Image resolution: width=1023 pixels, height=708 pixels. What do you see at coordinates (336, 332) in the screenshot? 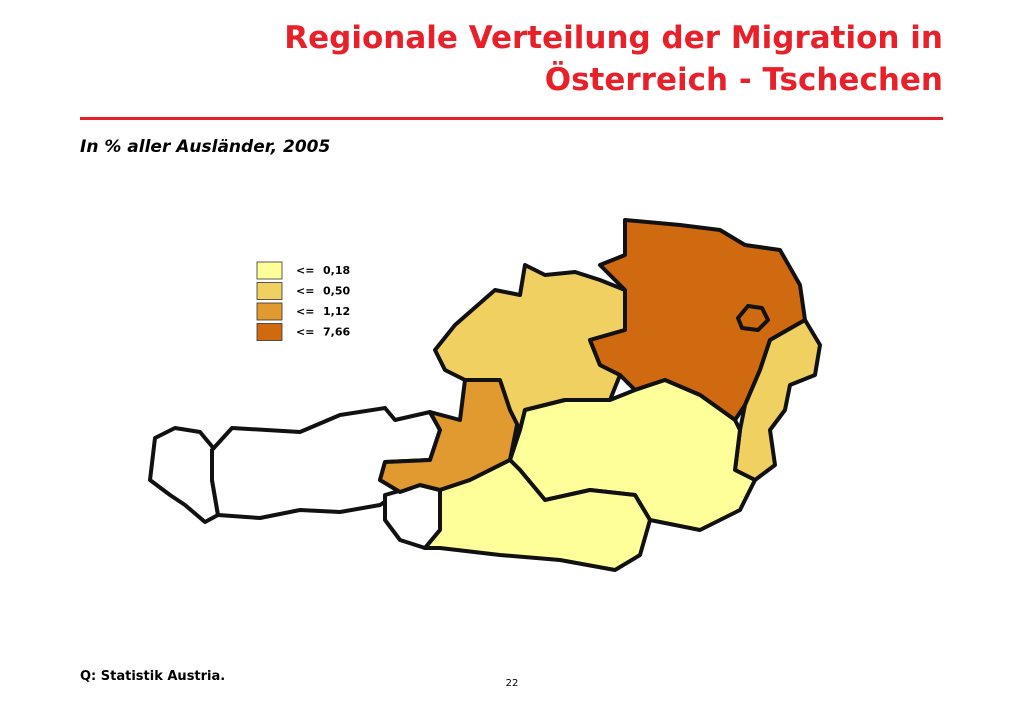
I see `legend-label: 7,66` at bounding box center [336, 332].